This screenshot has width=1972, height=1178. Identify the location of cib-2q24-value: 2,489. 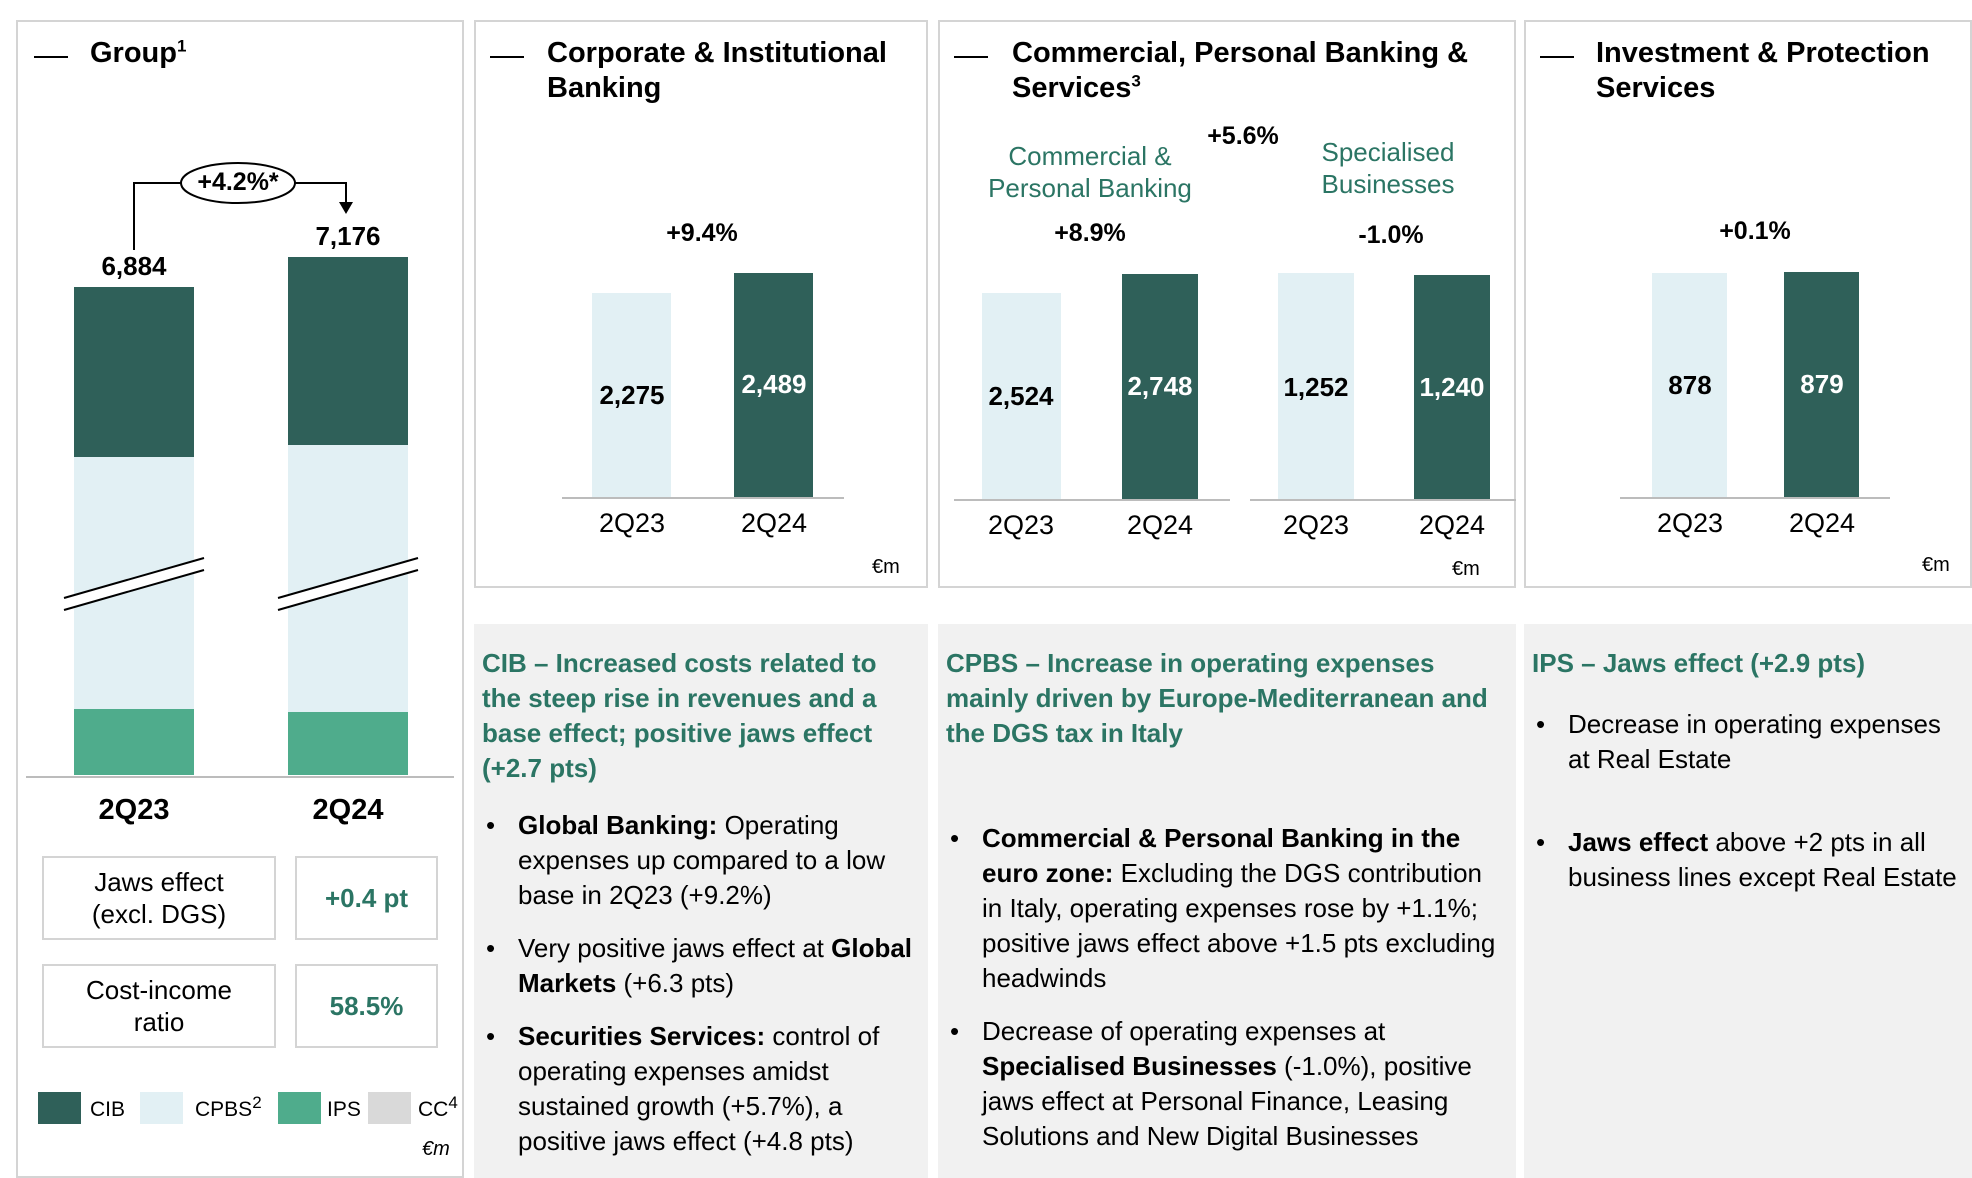
(774, 384).